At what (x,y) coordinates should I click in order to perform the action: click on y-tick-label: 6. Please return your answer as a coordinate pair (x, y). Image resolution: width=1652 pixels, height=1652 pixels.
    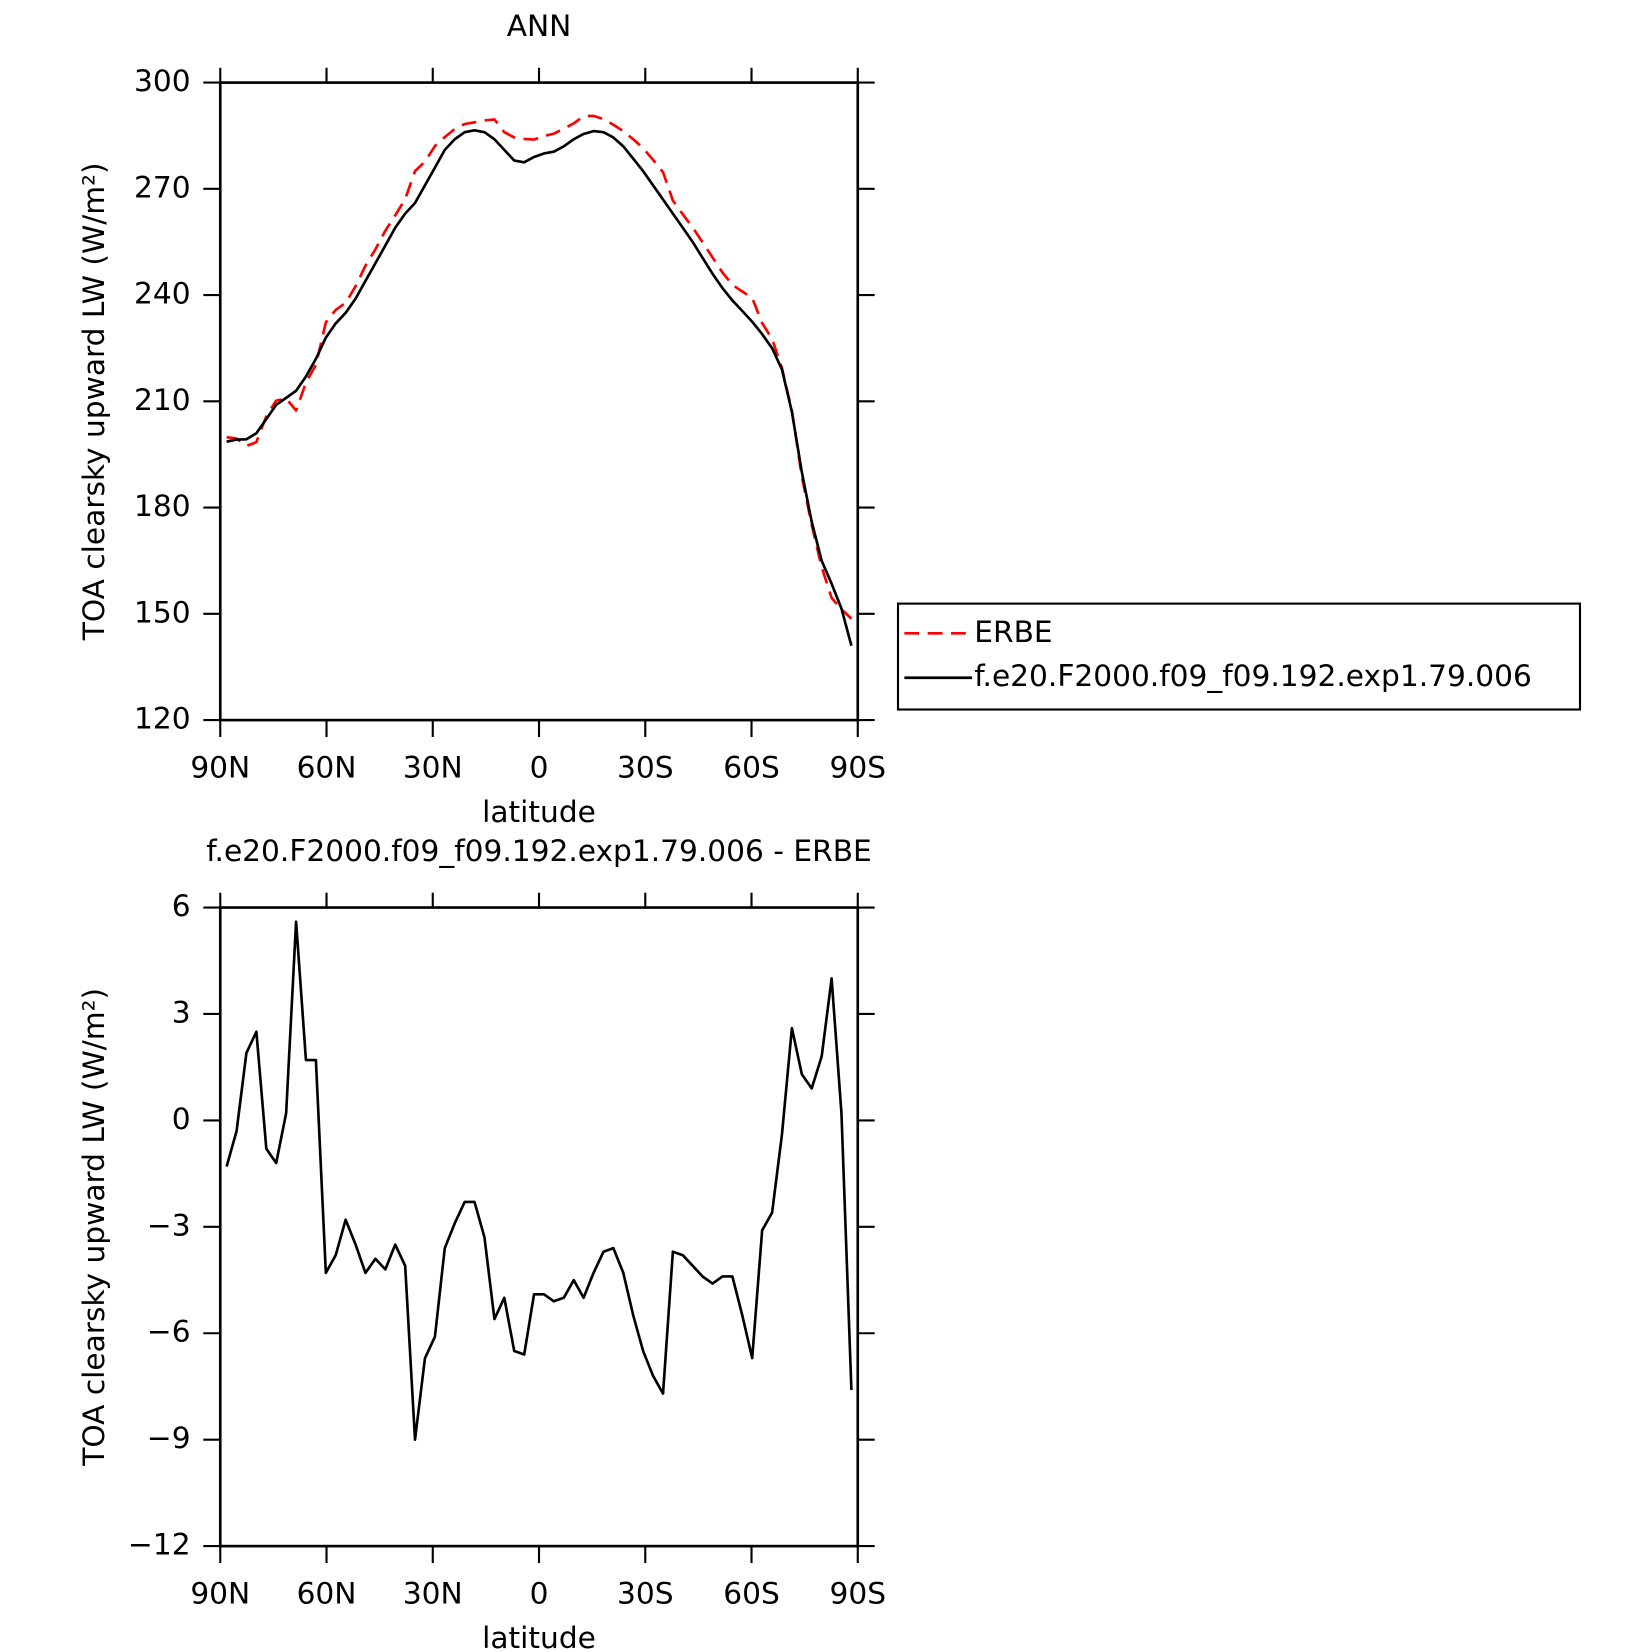
    Looking at the image, I should click on (181, 905).